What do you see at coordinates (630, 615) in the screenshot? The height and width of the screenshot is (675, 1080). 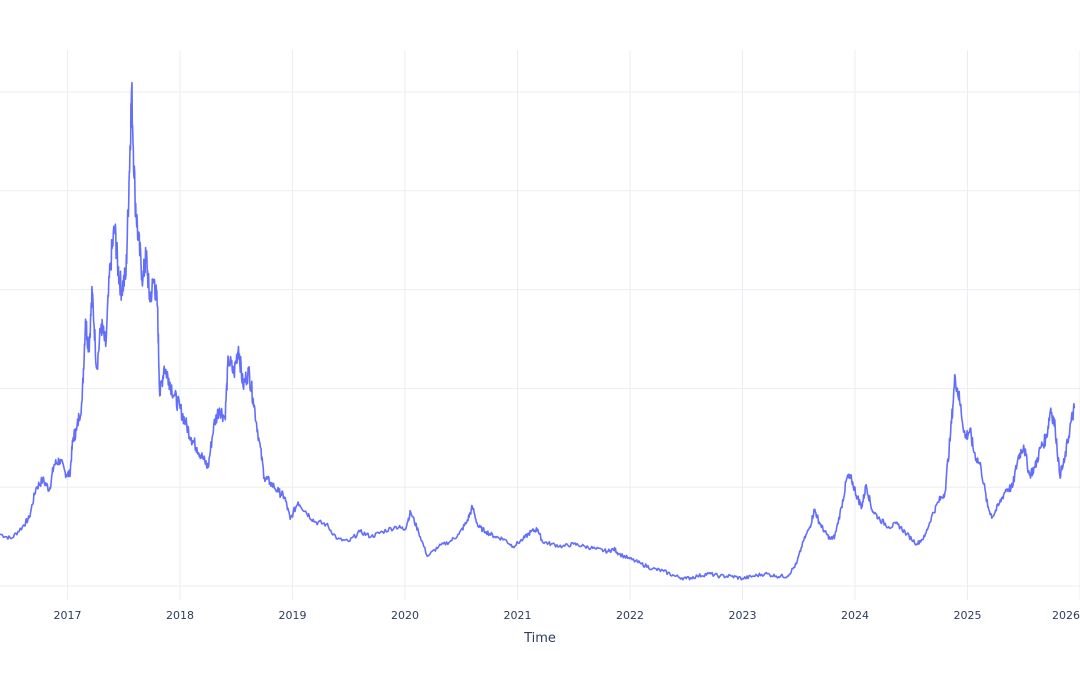 I see `x-tick-label: 2022` at bounding box center [630, 615].